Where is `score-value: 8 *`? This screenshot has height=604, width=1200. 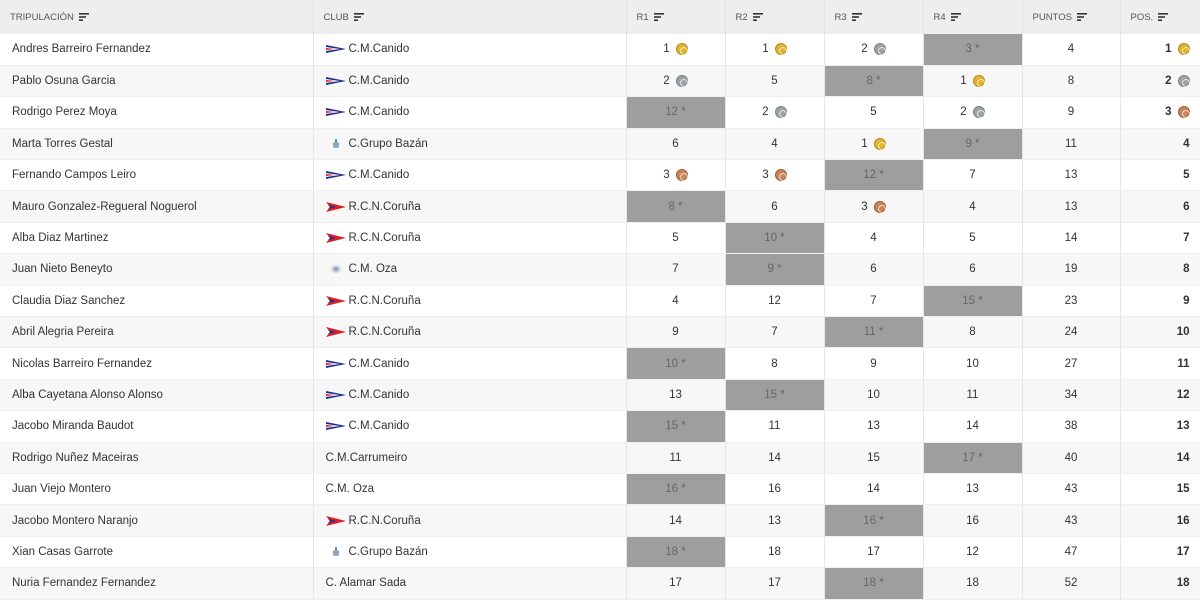 score-value: 8 * is located at coordinates (675, 206).